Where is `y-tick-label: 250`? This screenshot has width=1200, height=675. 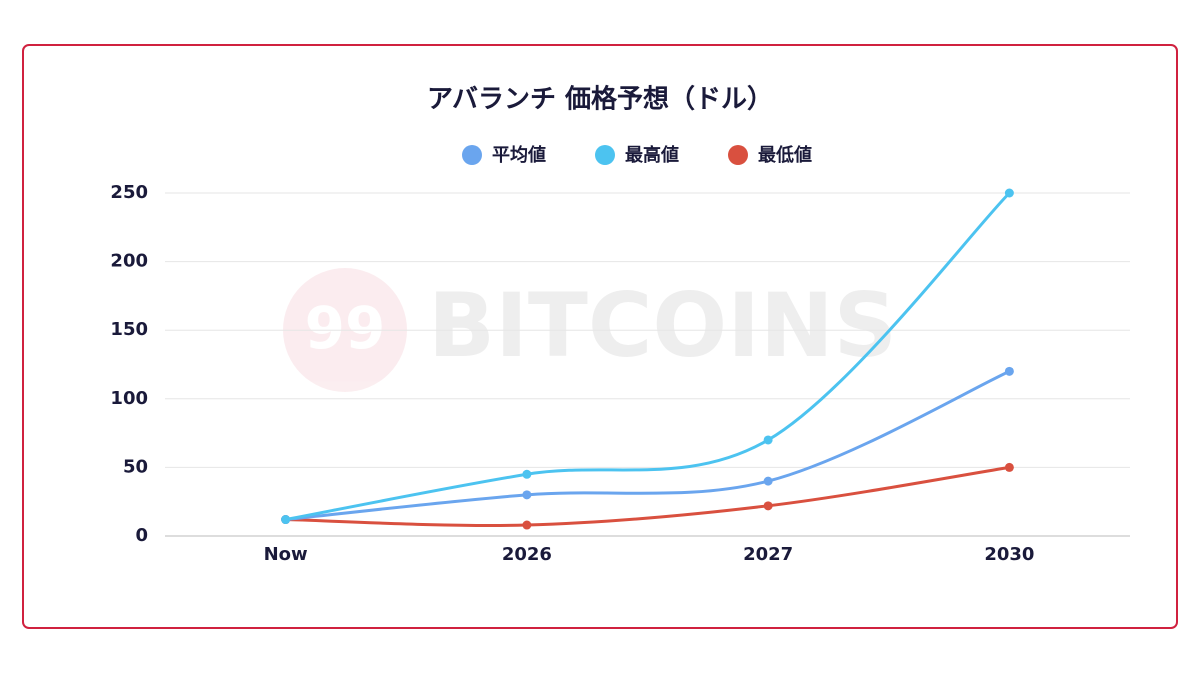 y-tick-label: 250 is located at coordinates (129, 192).